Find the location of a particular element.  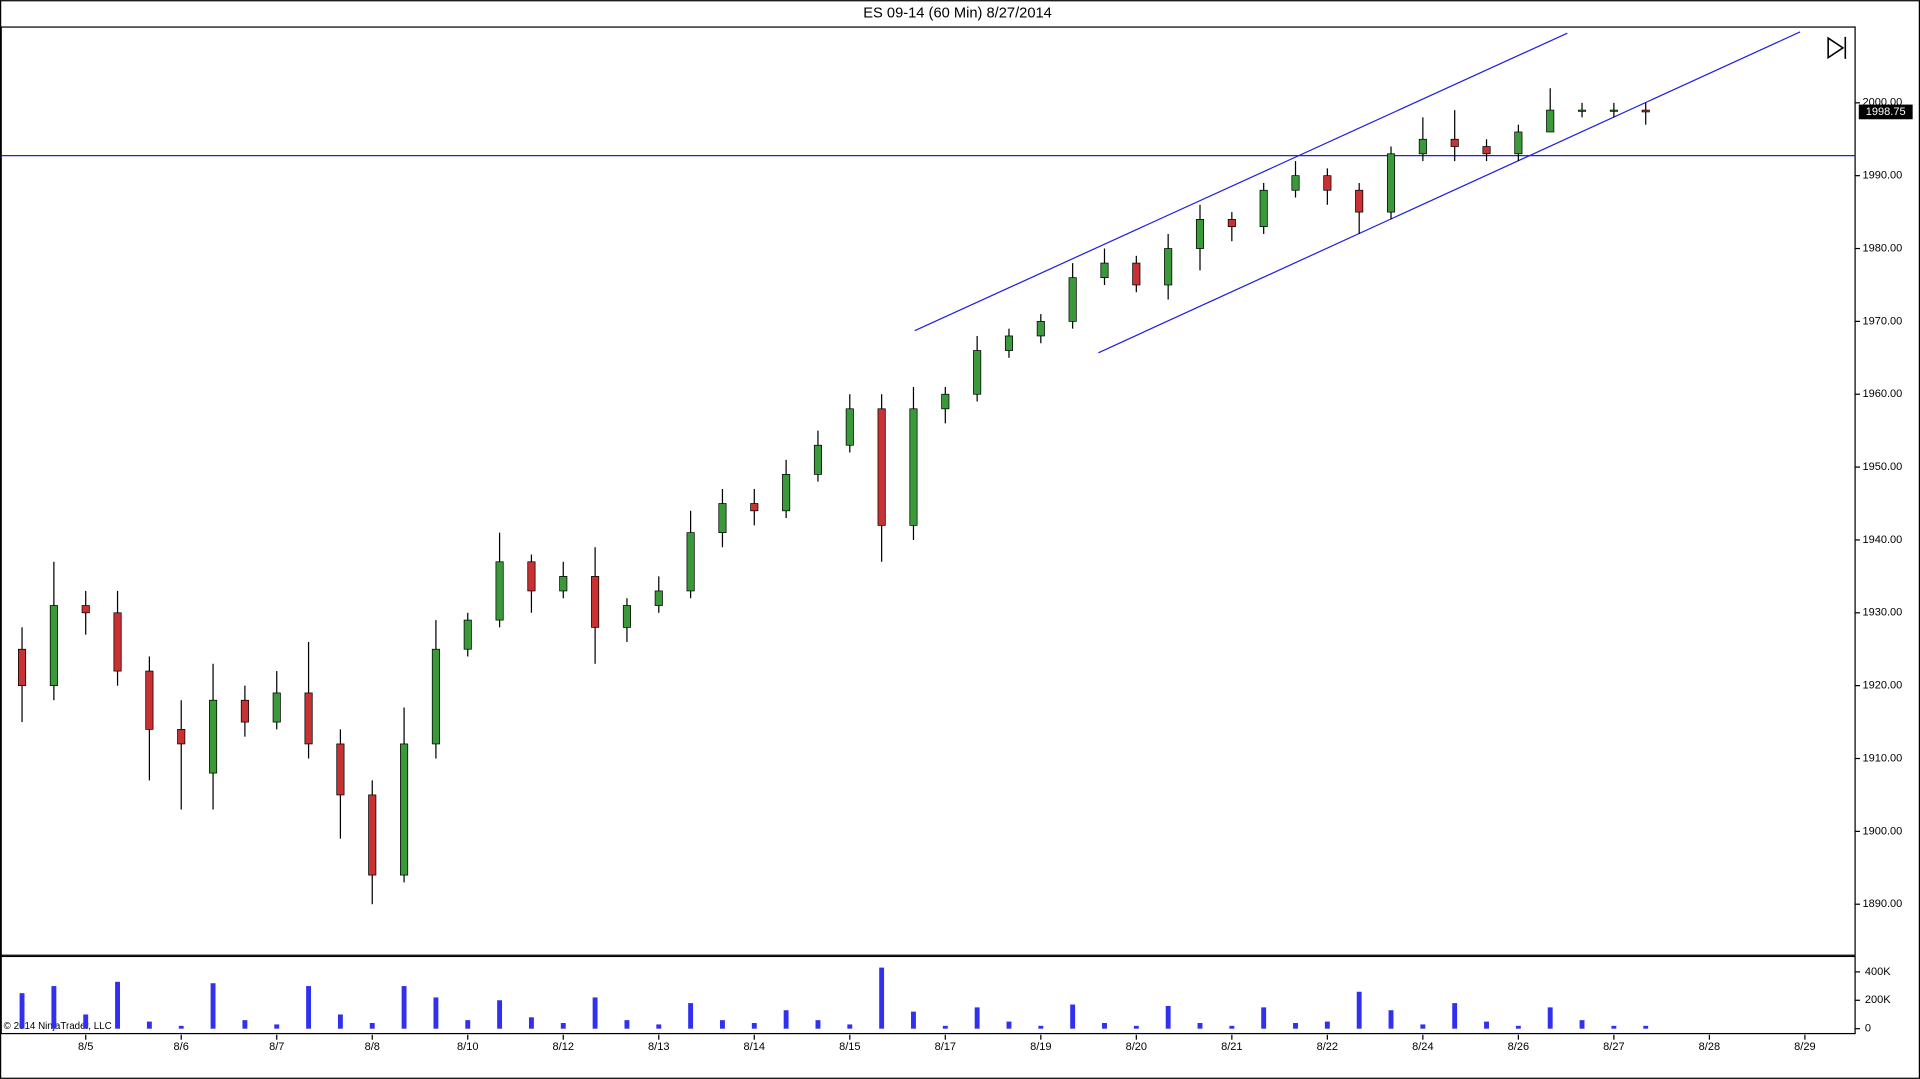

y-tick-label: 1900.00 is located at coordinates (1882, 831).